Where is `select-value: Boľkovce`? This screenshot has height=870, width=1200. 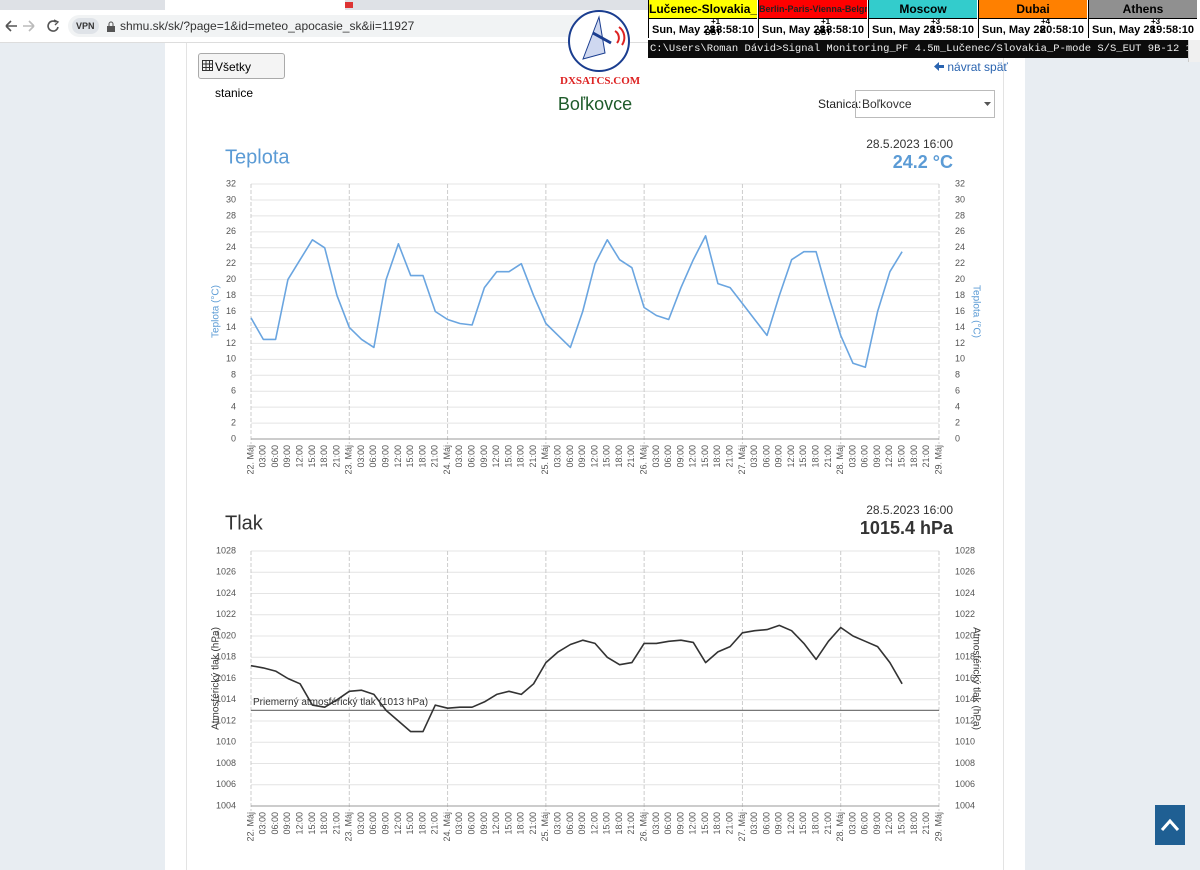
select-value: Boľkovce is located at coordinates (887, 104).